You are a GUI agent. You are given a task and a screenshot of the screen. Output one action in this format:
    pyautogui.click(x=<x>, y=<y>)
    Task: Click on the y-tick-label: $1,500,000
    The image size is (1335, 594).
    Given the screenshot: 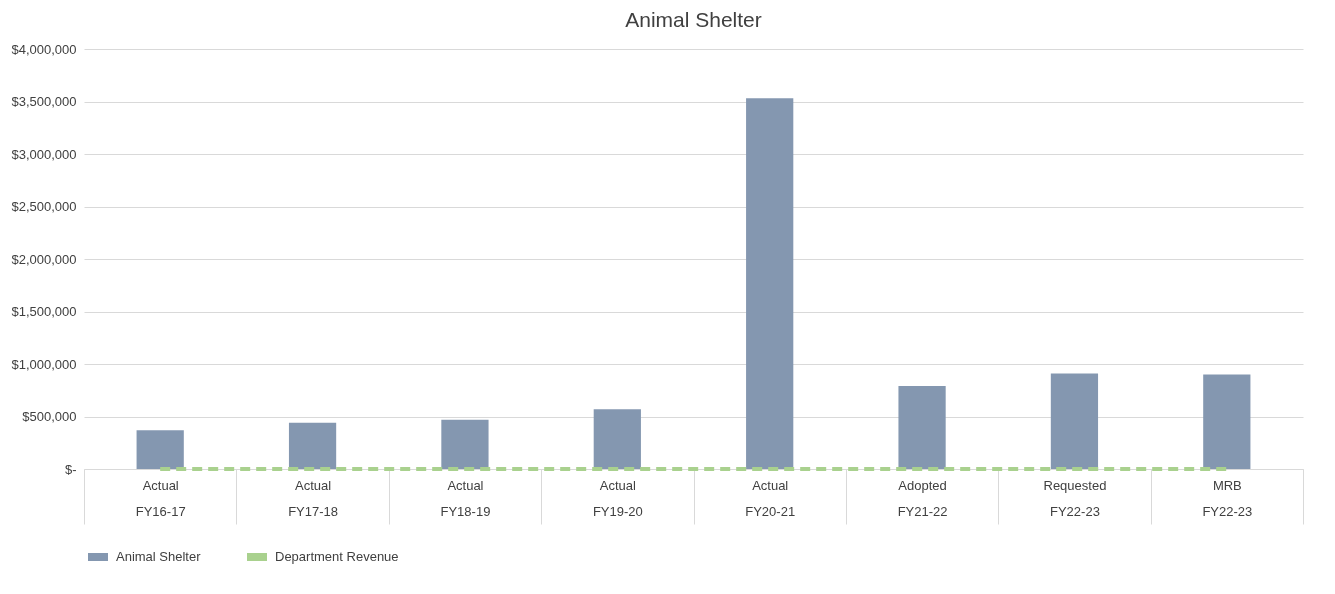 What is the action you would take?
    pyautogui.click(x=44, y=311)
    